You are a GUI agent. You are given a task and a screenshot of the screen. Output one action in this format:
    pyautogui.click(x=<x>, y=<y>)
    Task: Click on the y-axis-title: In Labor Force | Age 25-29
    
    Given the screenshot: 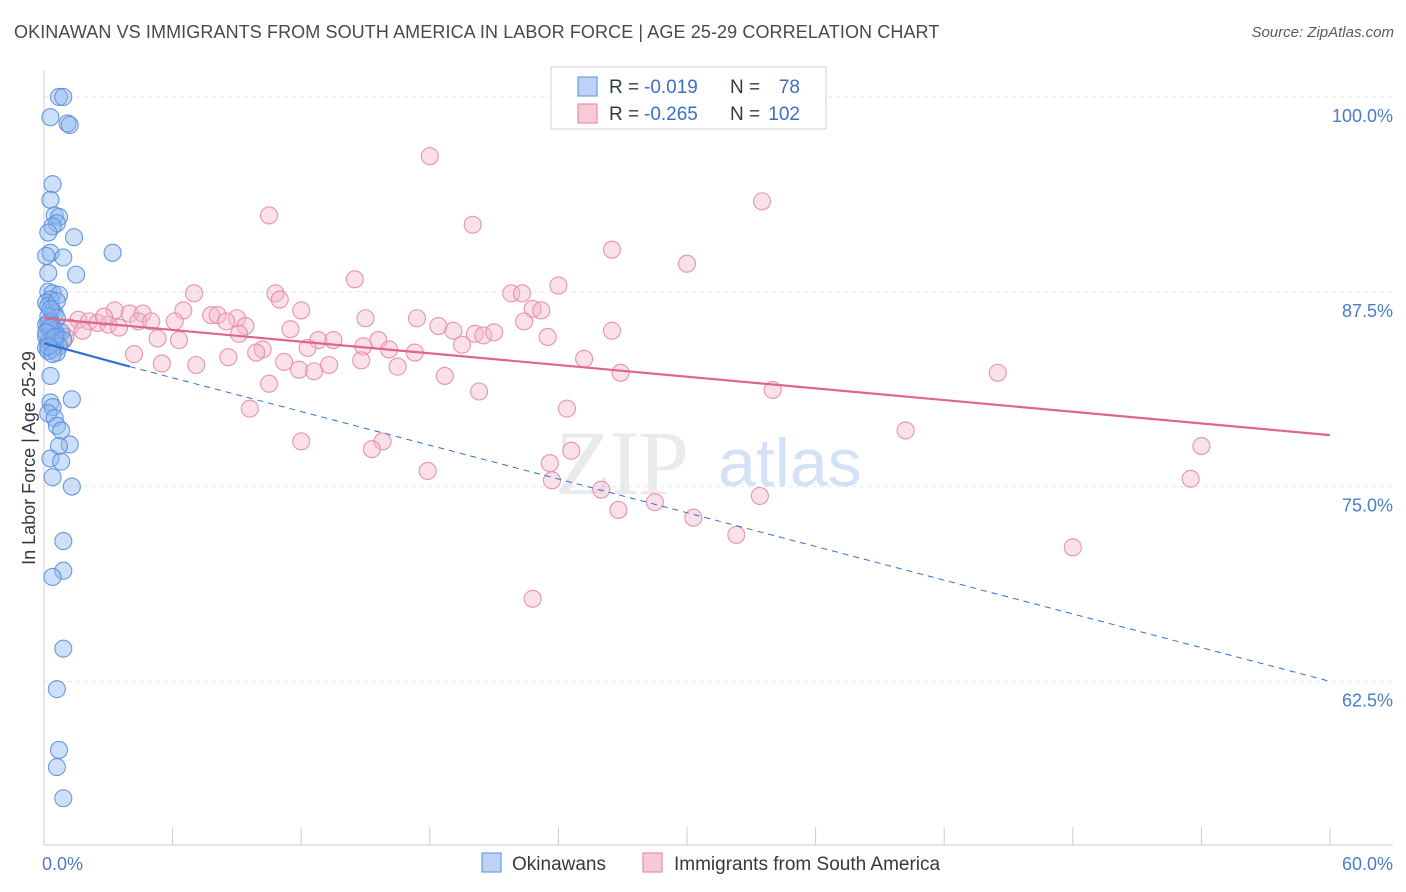 What is the action you would take?
    pyautogui.click(x=29, y=458)
    